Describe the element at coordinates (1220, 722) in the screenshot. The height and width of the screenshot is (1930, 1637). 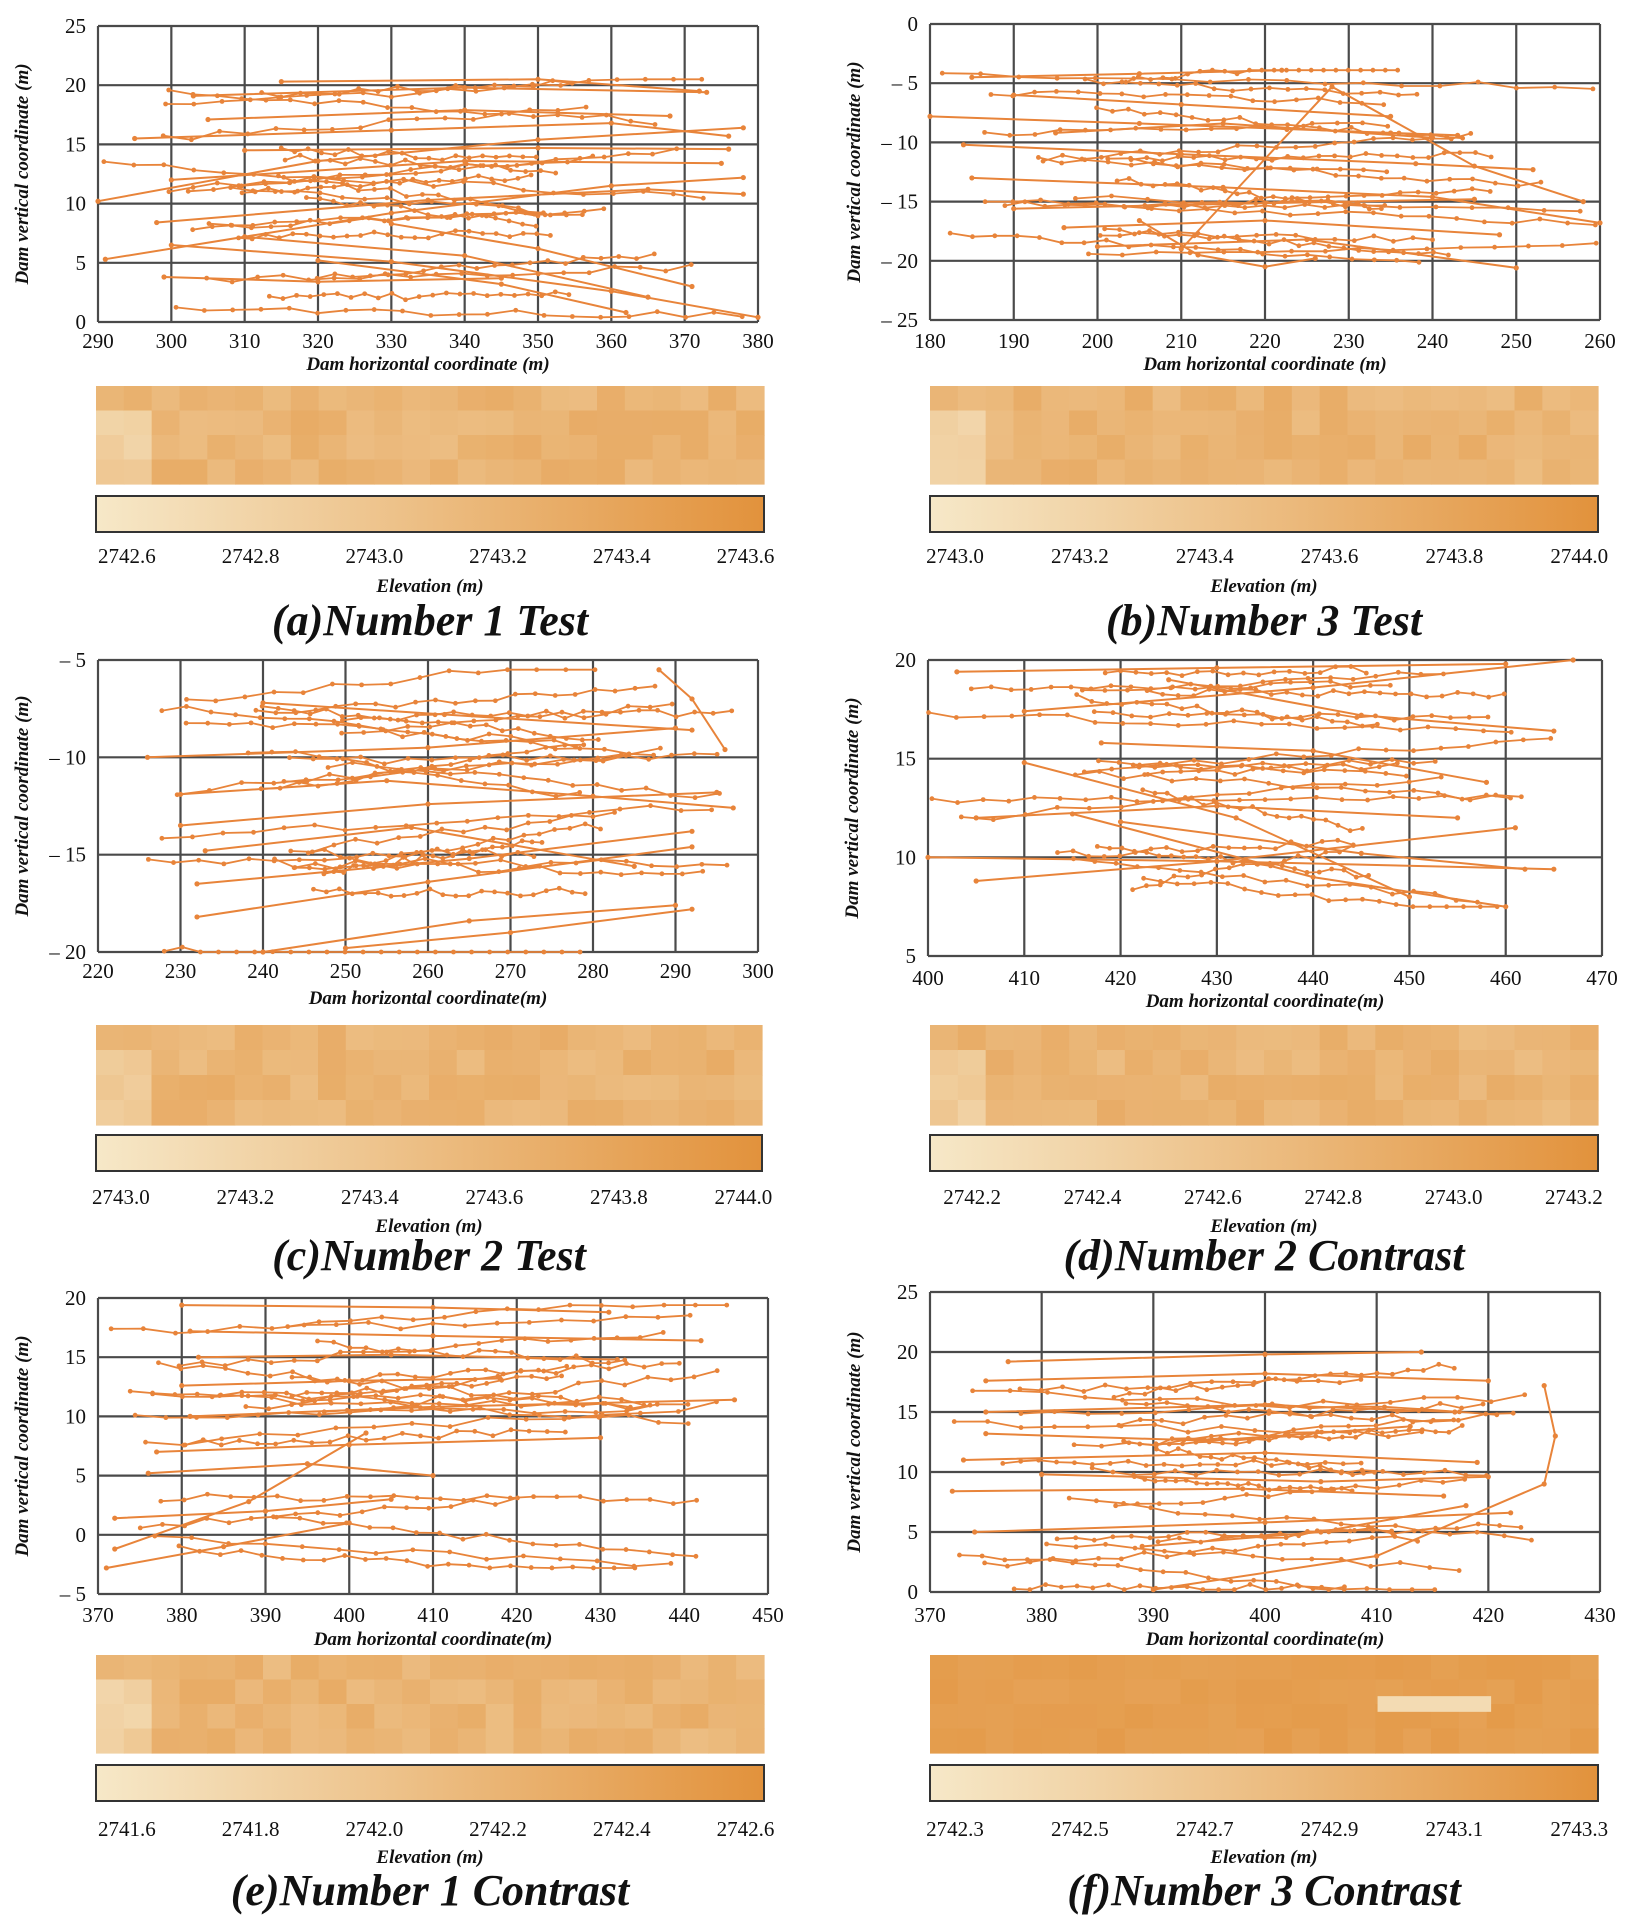
I see `trace-filler` at that location.